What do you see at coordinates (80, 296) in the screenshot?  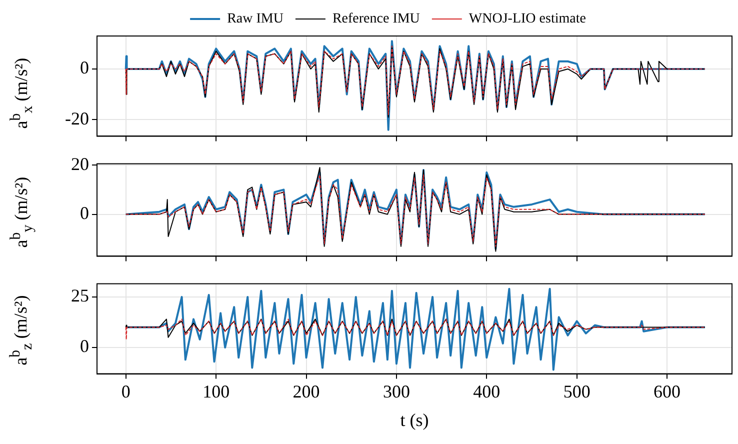 I see `y-tick-label: 25` at bounding box center [80, 296].